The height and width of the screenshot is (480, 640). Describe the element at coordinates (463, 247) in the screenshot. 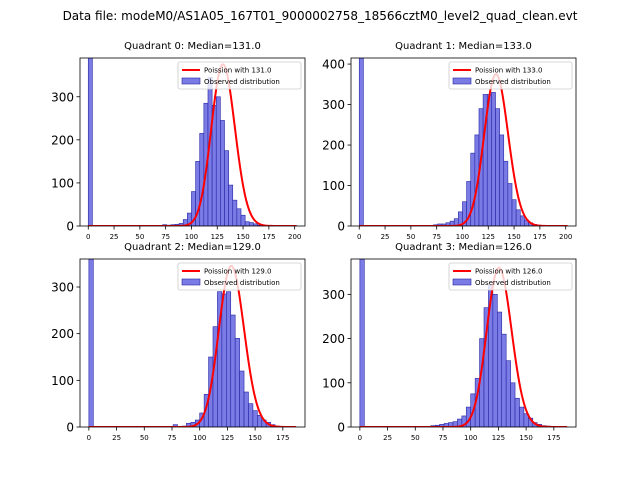

I see `subplot-title: Quadrant 3: Median=126.0` at that location.